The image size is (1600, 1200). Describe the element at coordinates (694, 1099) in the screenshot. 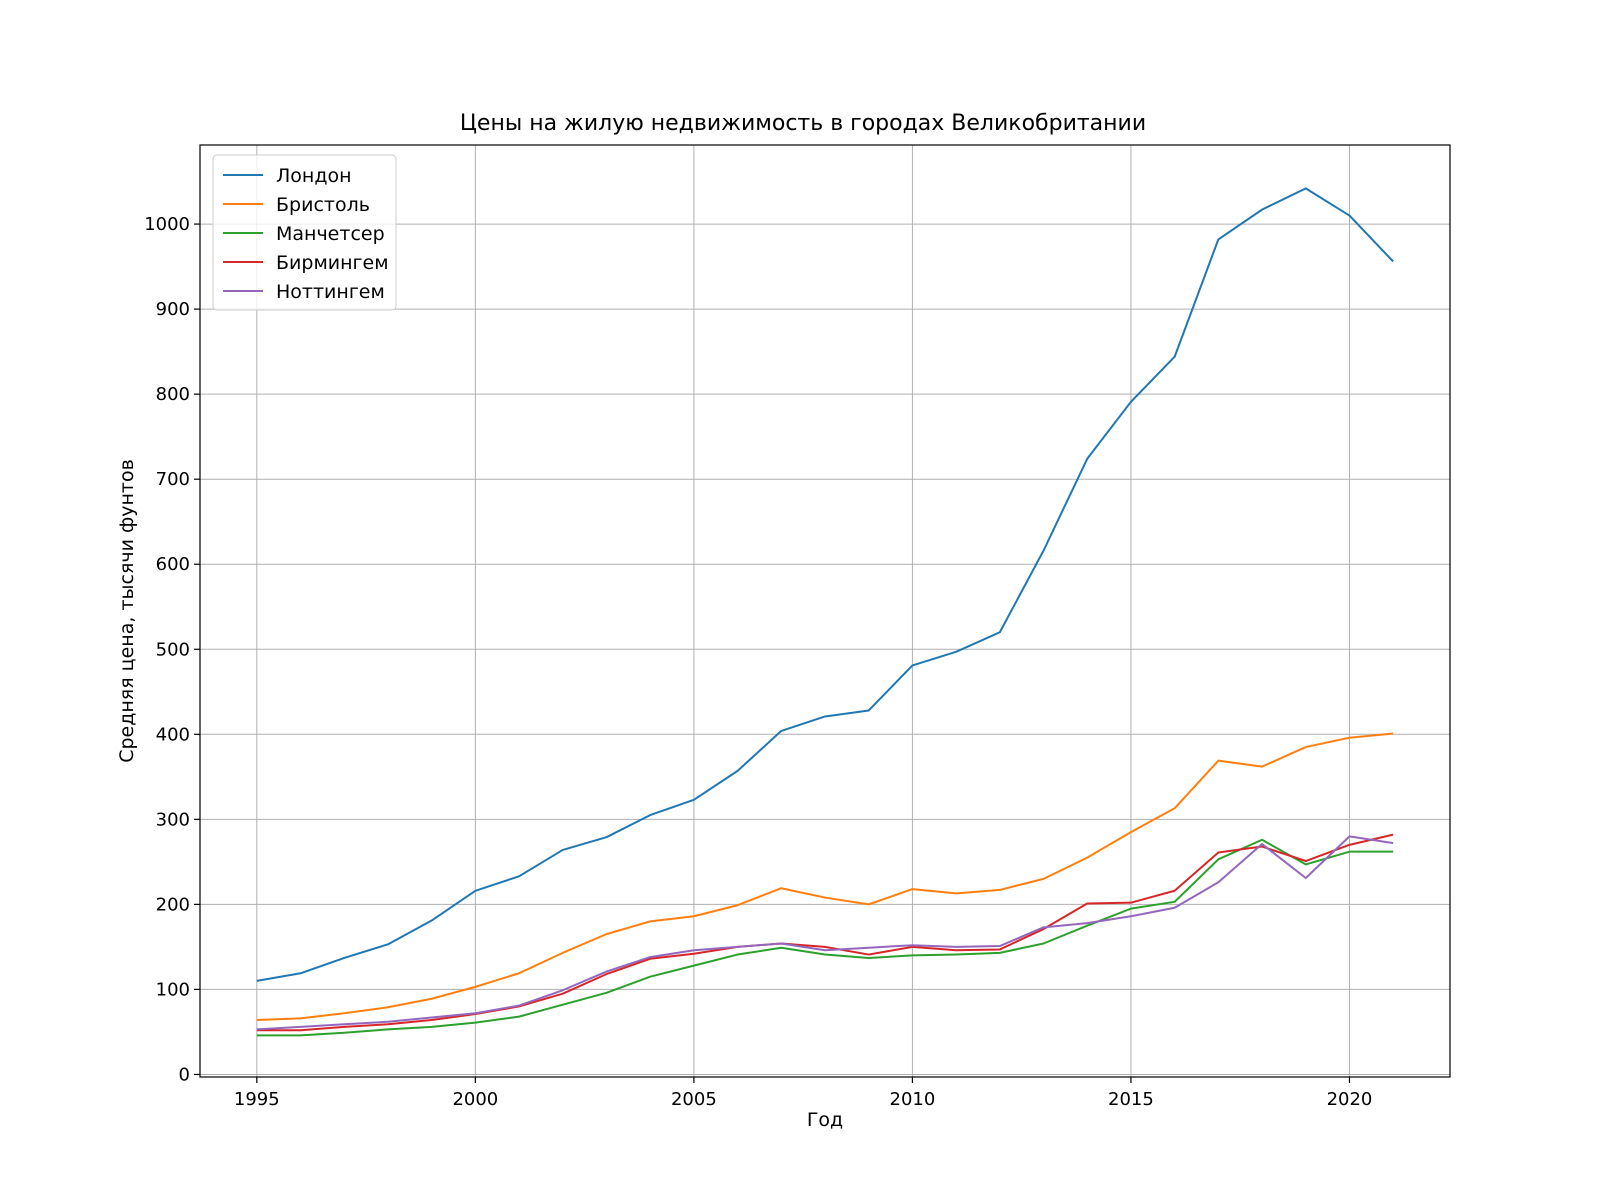

I see `x-tick-label: 2005` at that location.